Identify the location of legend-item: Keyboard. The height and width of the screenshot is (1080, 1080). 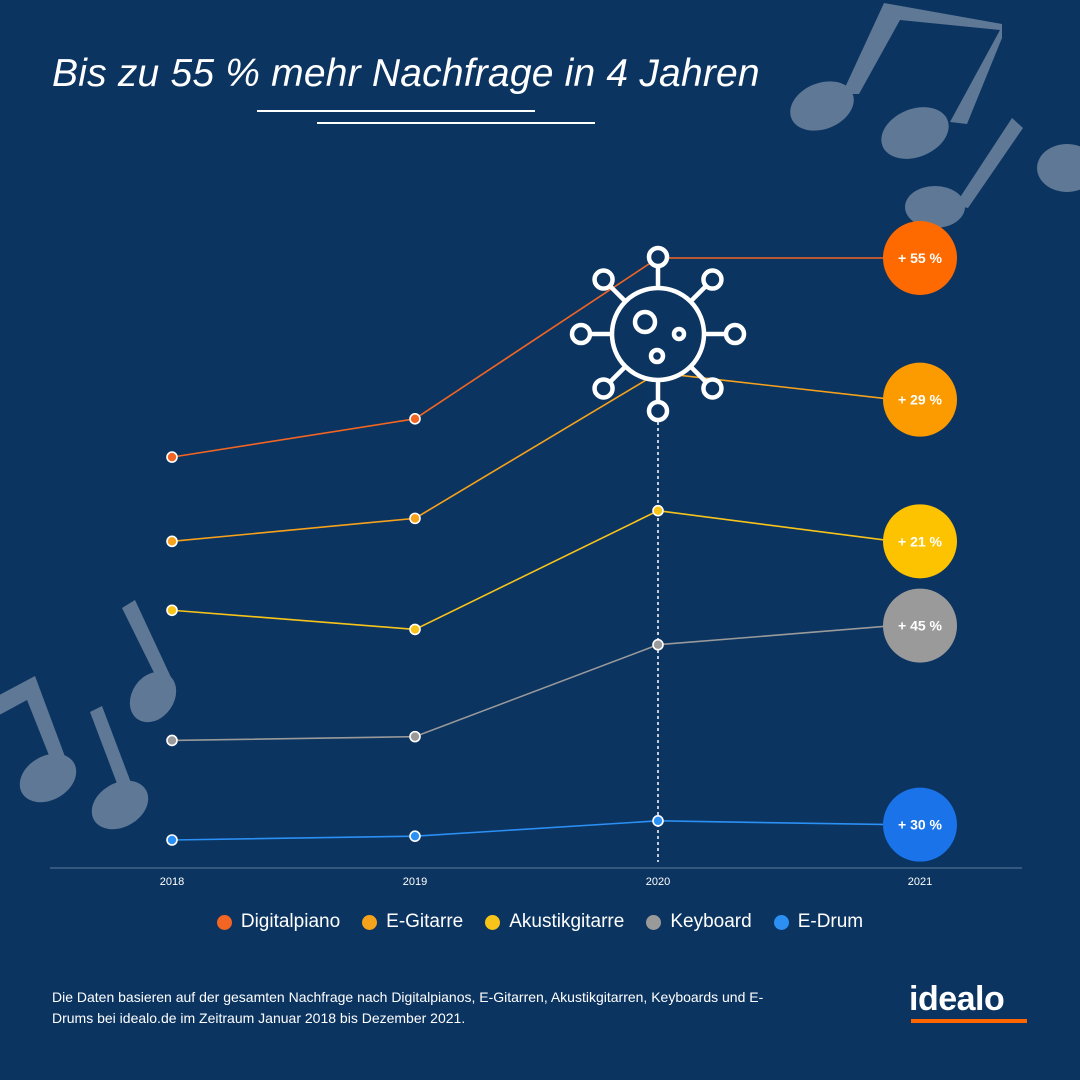
(699, 922).